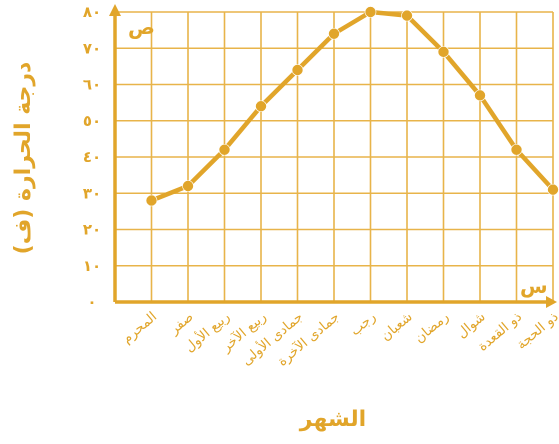  What do you see at coordinates (363, 324) in the screenshot?
I see `x-category-label: رجب` at bounding box center [363, 324].